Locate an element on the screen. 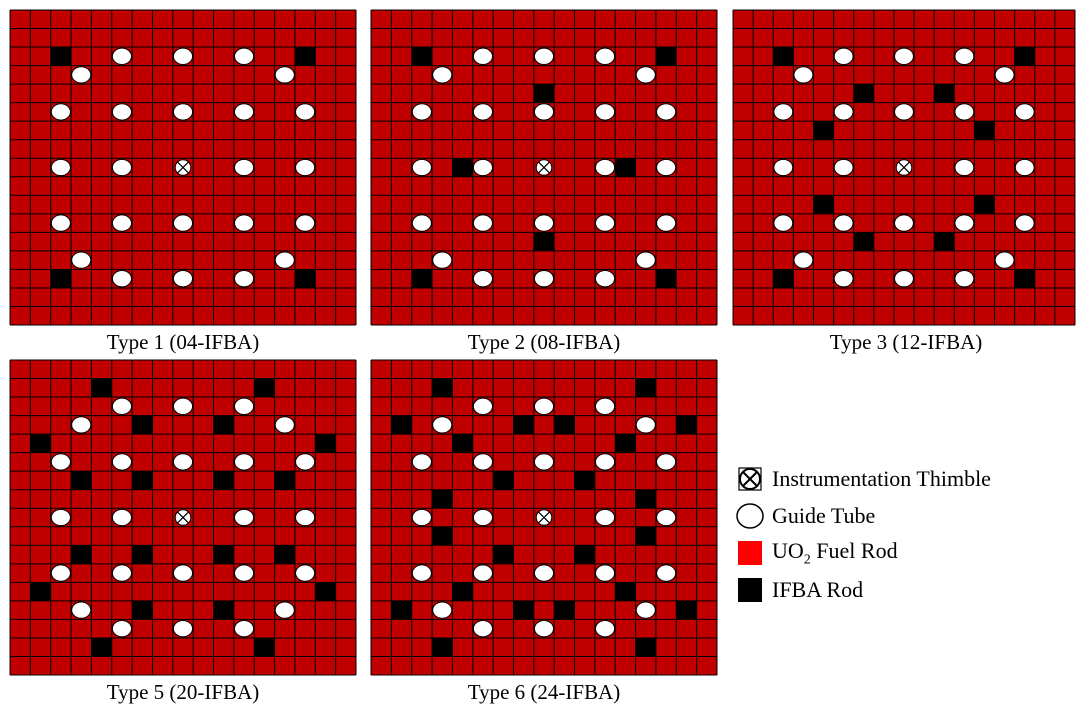 This screenshot has width=1076, height=706. thimble-icon is located at coordinates (749, 479).